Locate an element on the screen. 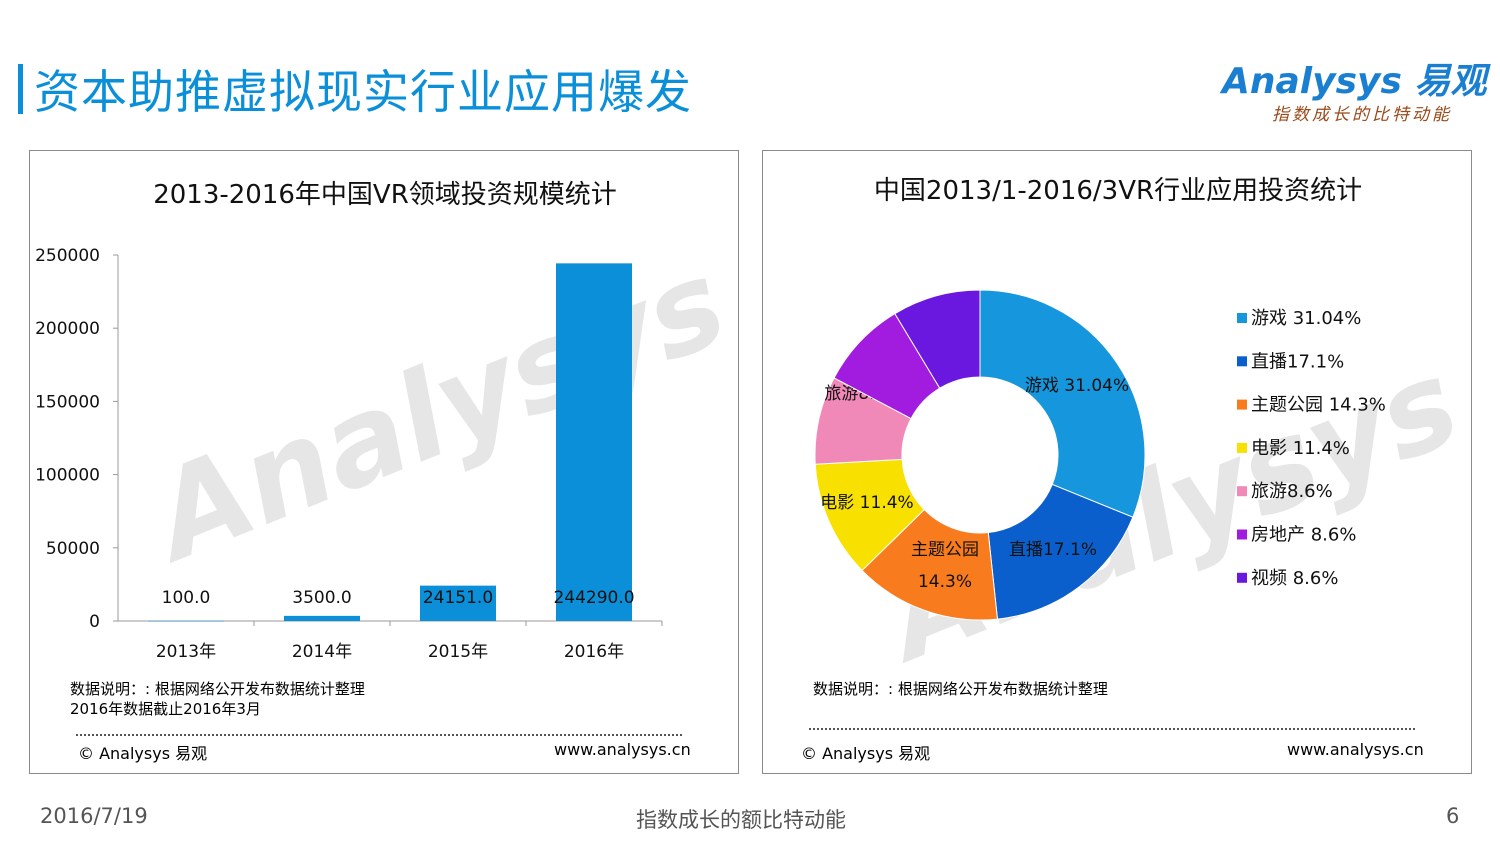  legend-entry: 电影 11.4% is located at coordinates (1300, 448).